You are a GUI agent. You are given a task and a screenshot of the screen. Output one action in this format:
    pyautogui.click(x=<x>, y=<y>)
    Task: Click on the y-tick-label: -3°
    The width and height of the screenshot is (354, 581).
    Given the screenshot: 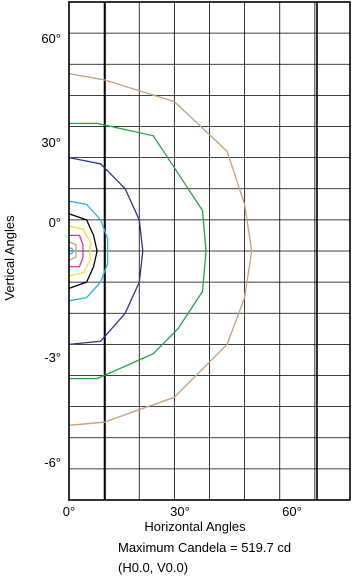 What is the action you would take?
    pyautogui.click(x=52, y=357)
    